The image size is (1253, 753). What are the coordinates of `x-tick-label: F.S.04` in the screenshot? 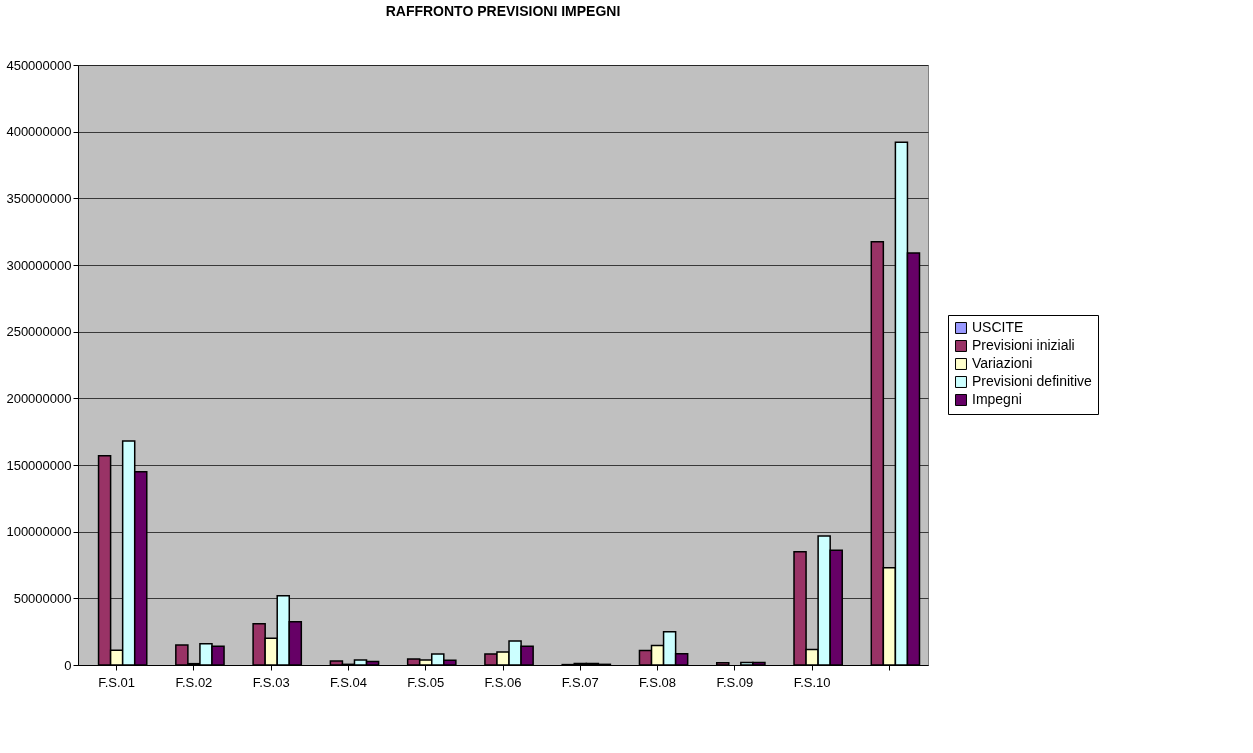 It's located at (348, 682).